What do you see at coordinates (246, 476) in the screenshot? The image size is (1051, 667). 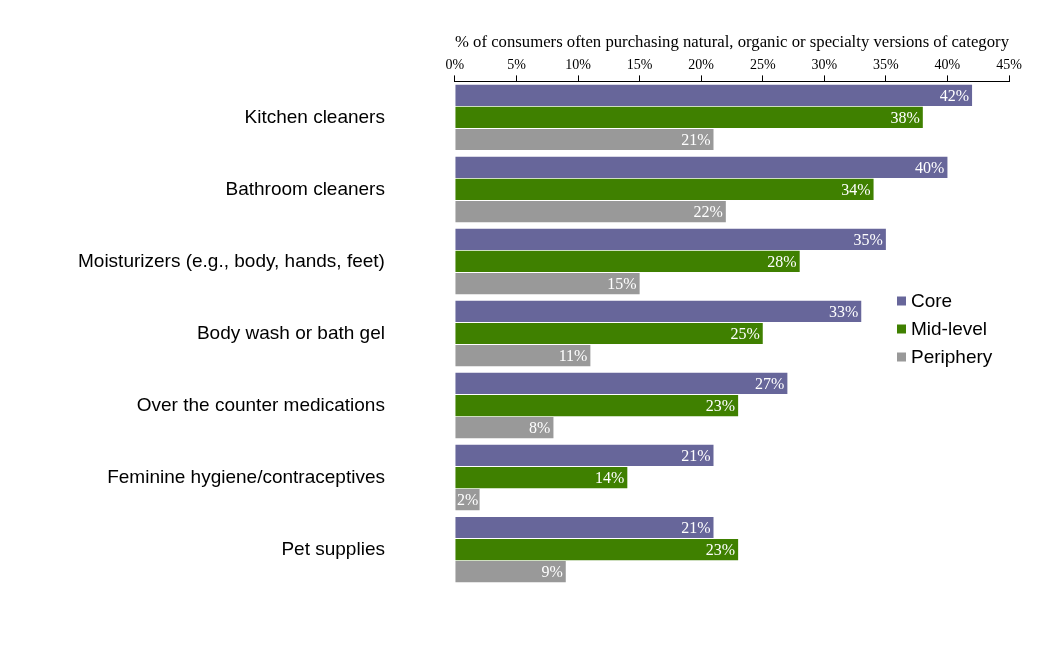 I see `y-tick-label: Feminine hygiene/contraceptives` at bounding box center [246, 476].